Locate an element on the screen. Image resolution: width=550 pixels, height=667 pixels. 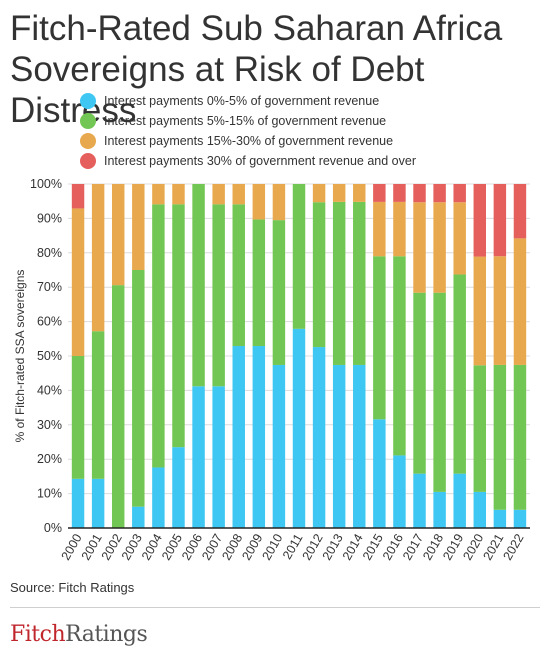
bar-segment-2010-s0 is located at coordinates (279, 446).